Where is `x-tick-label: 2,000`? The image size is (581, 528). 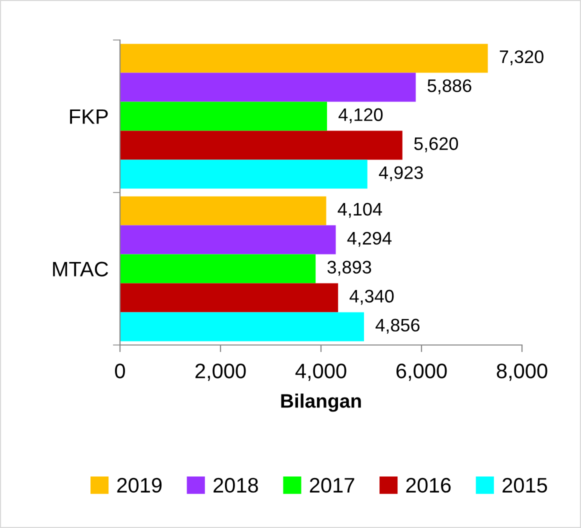 x-tick-label: 2,000 is located at coordinates (220, 372).